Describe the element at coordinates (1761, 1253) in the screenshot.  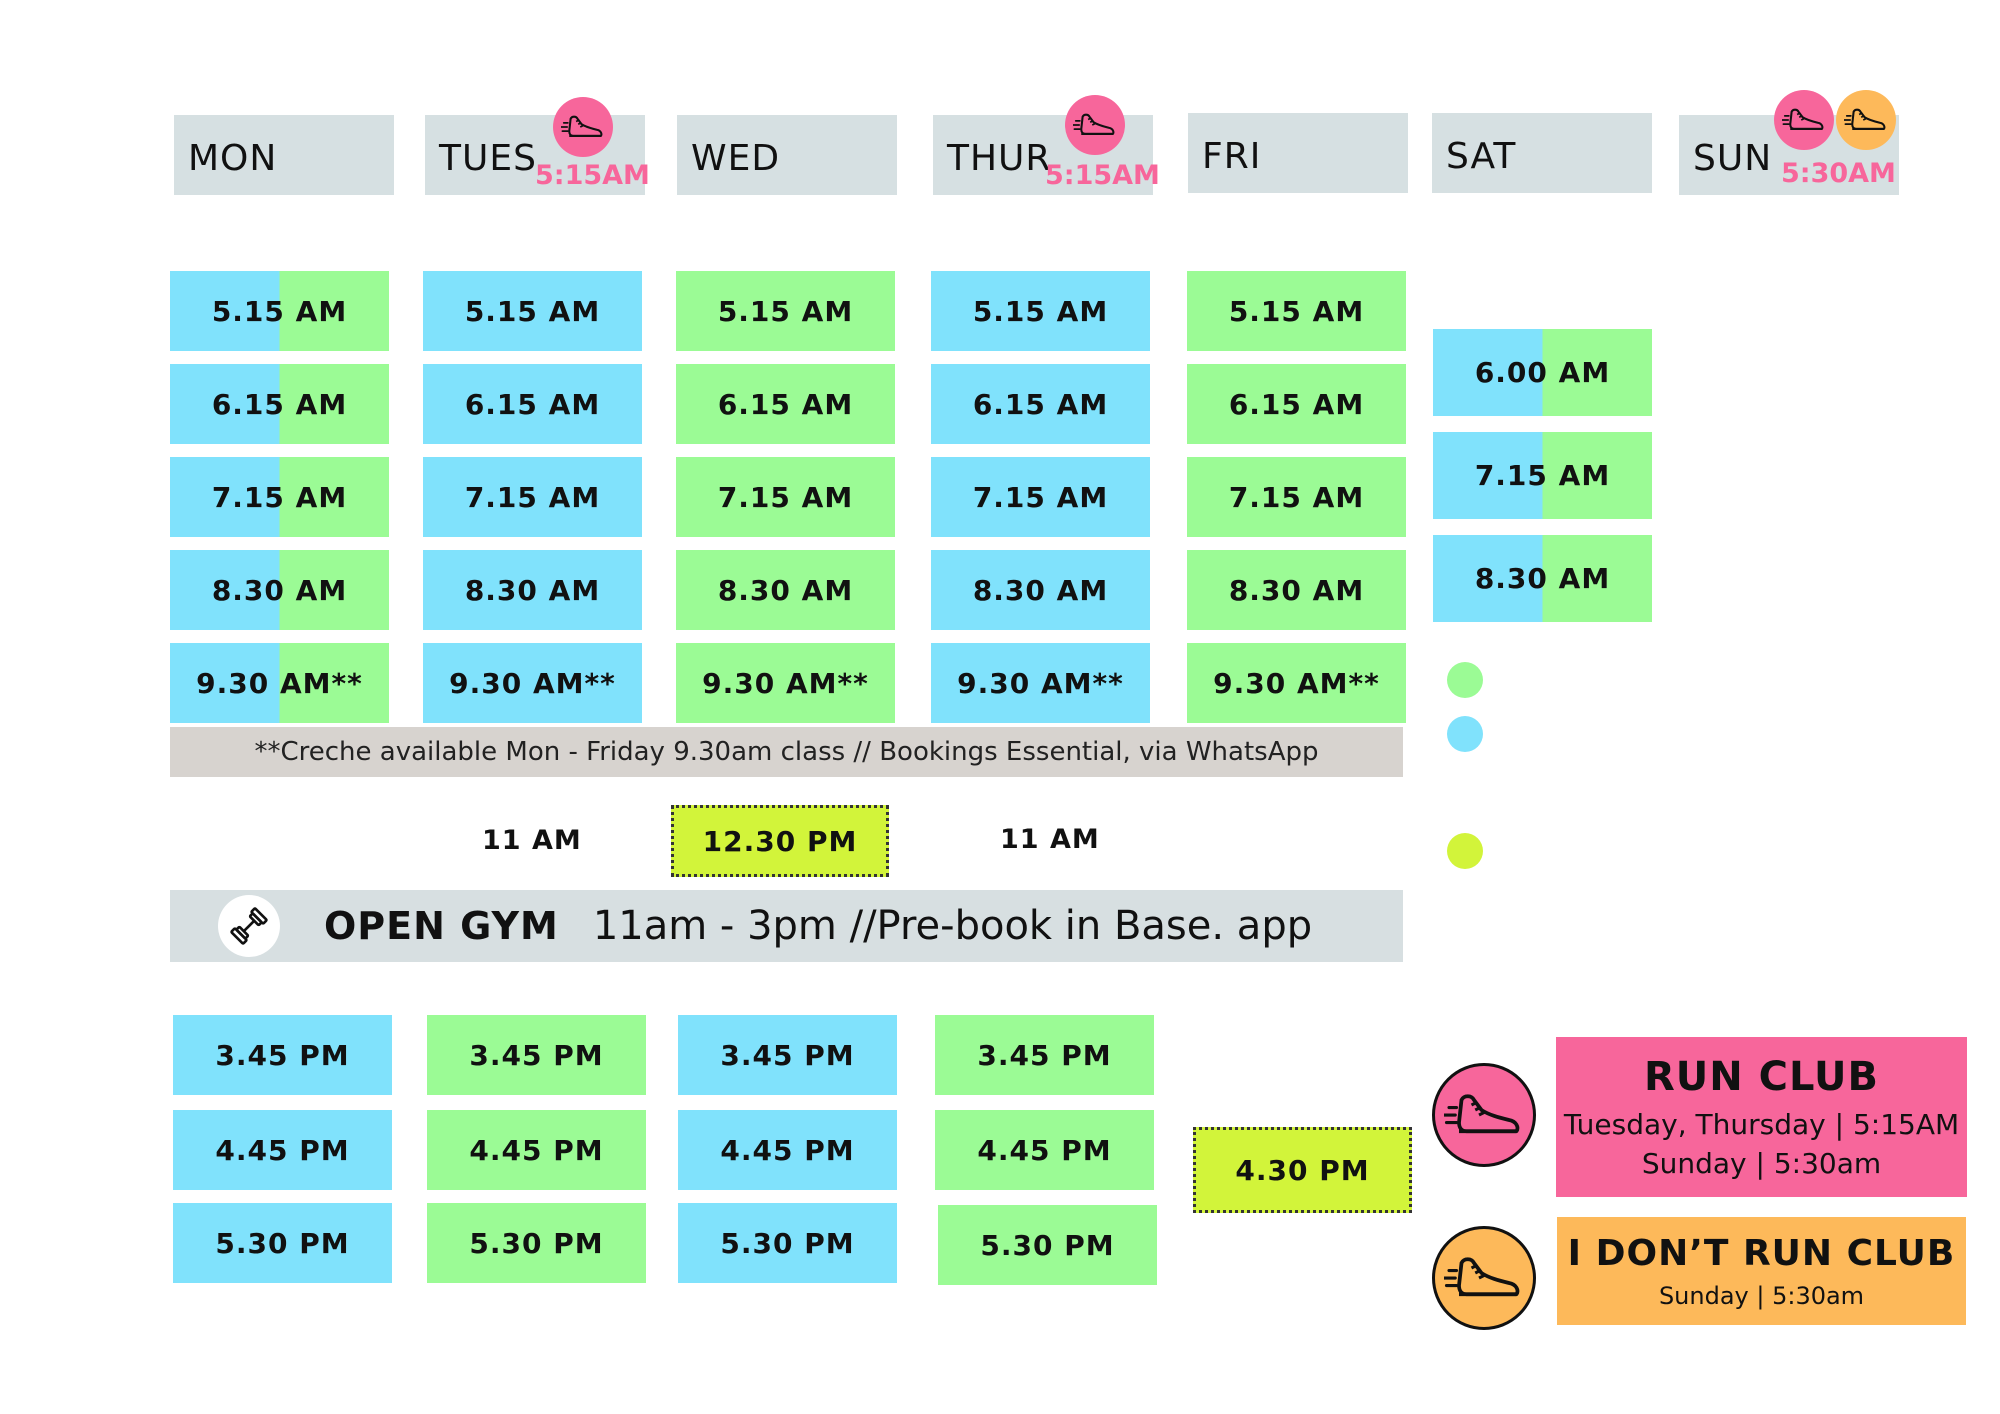
I see `dont-run-club-title: I DON’T RUN CLUB` at that location.